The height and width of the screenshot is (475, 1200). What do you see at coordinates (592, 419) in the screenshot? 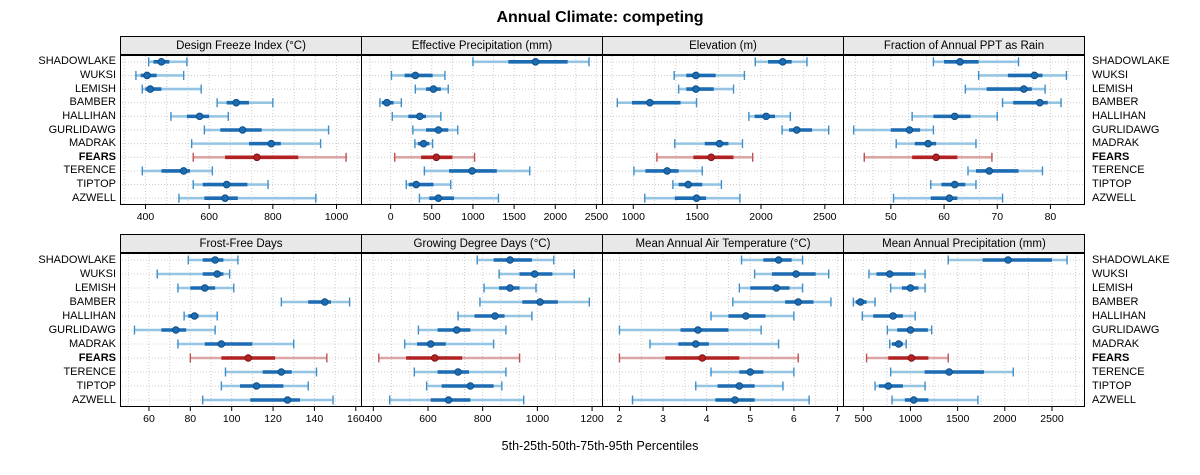
I see `axis-tick-label: 1200` at bounding box center [592, 419].